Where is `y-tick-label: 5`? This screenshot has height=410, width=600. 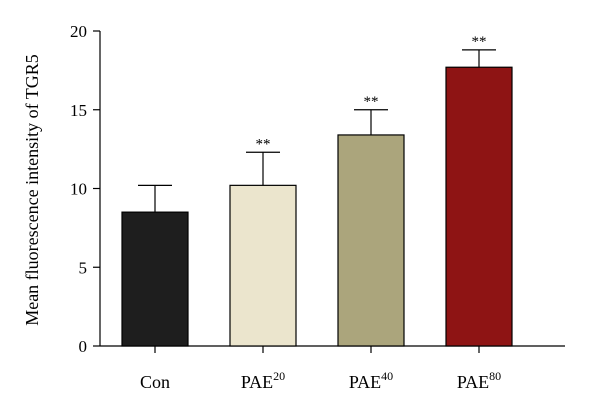
y-tick-label: 5 is located at coordinates (83, 267).